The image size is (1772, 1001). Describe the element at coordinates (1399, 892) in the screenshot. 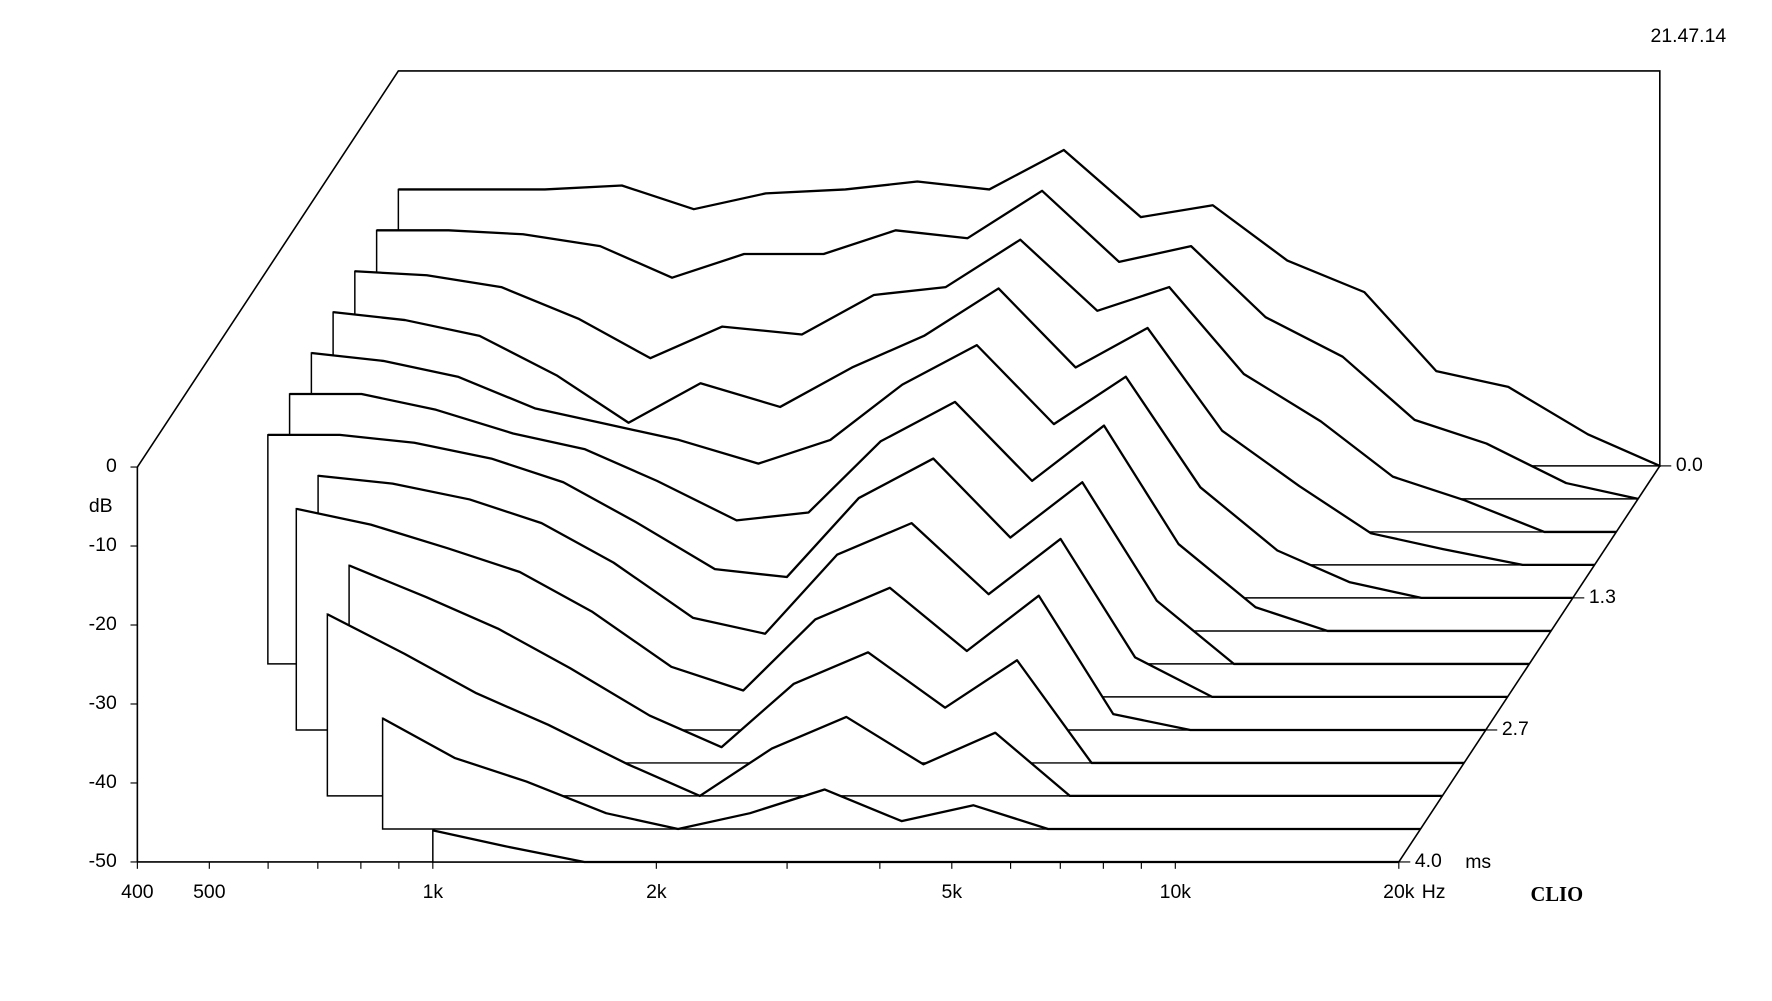

I see `x-tick-label: 20k` at that location.